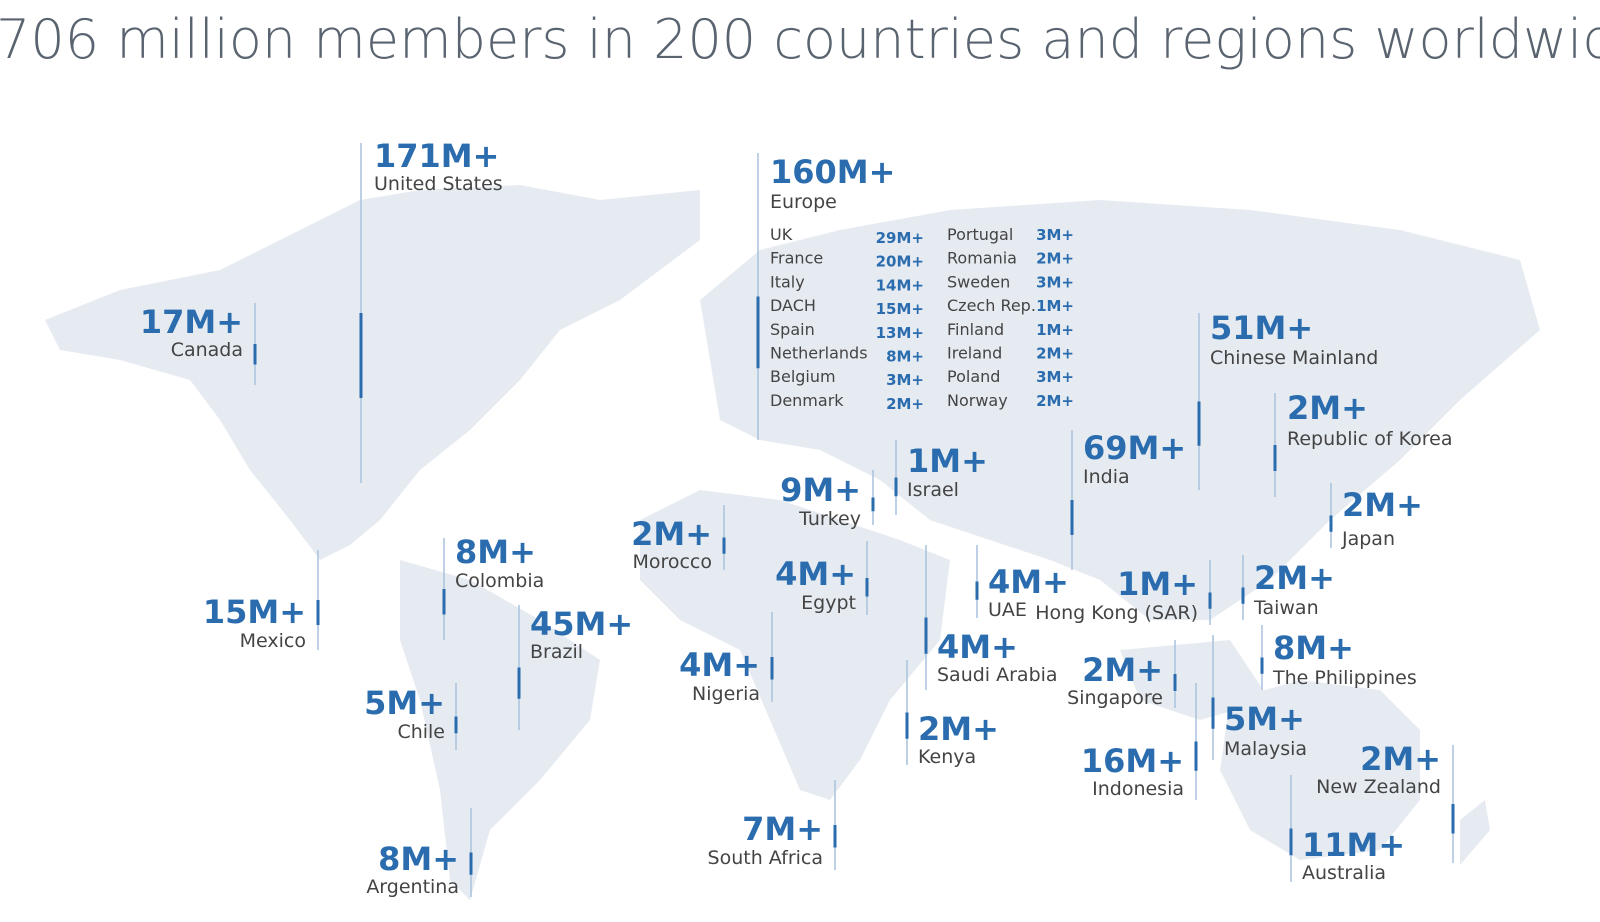  Describe the element at coordinates (191, 322) in the screenshot. I see `region-value: 17M+` at that location.